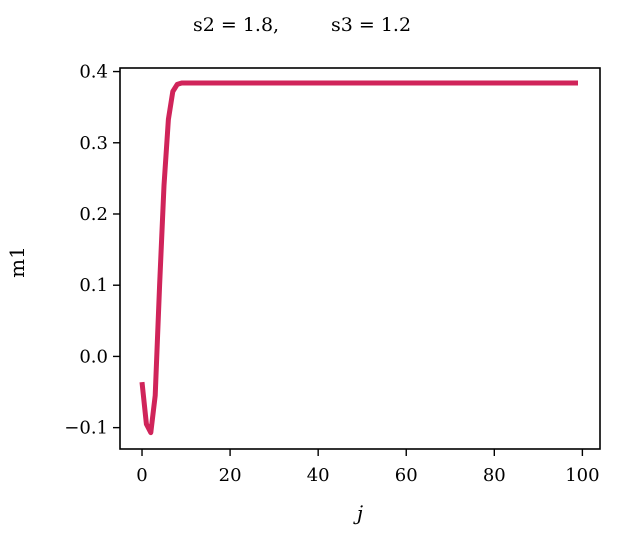 This screenshot has width=619, height=535. Describe the element at coordinates (141, 475) in the screenshot. I see `x-tick-label: 0` at that location.